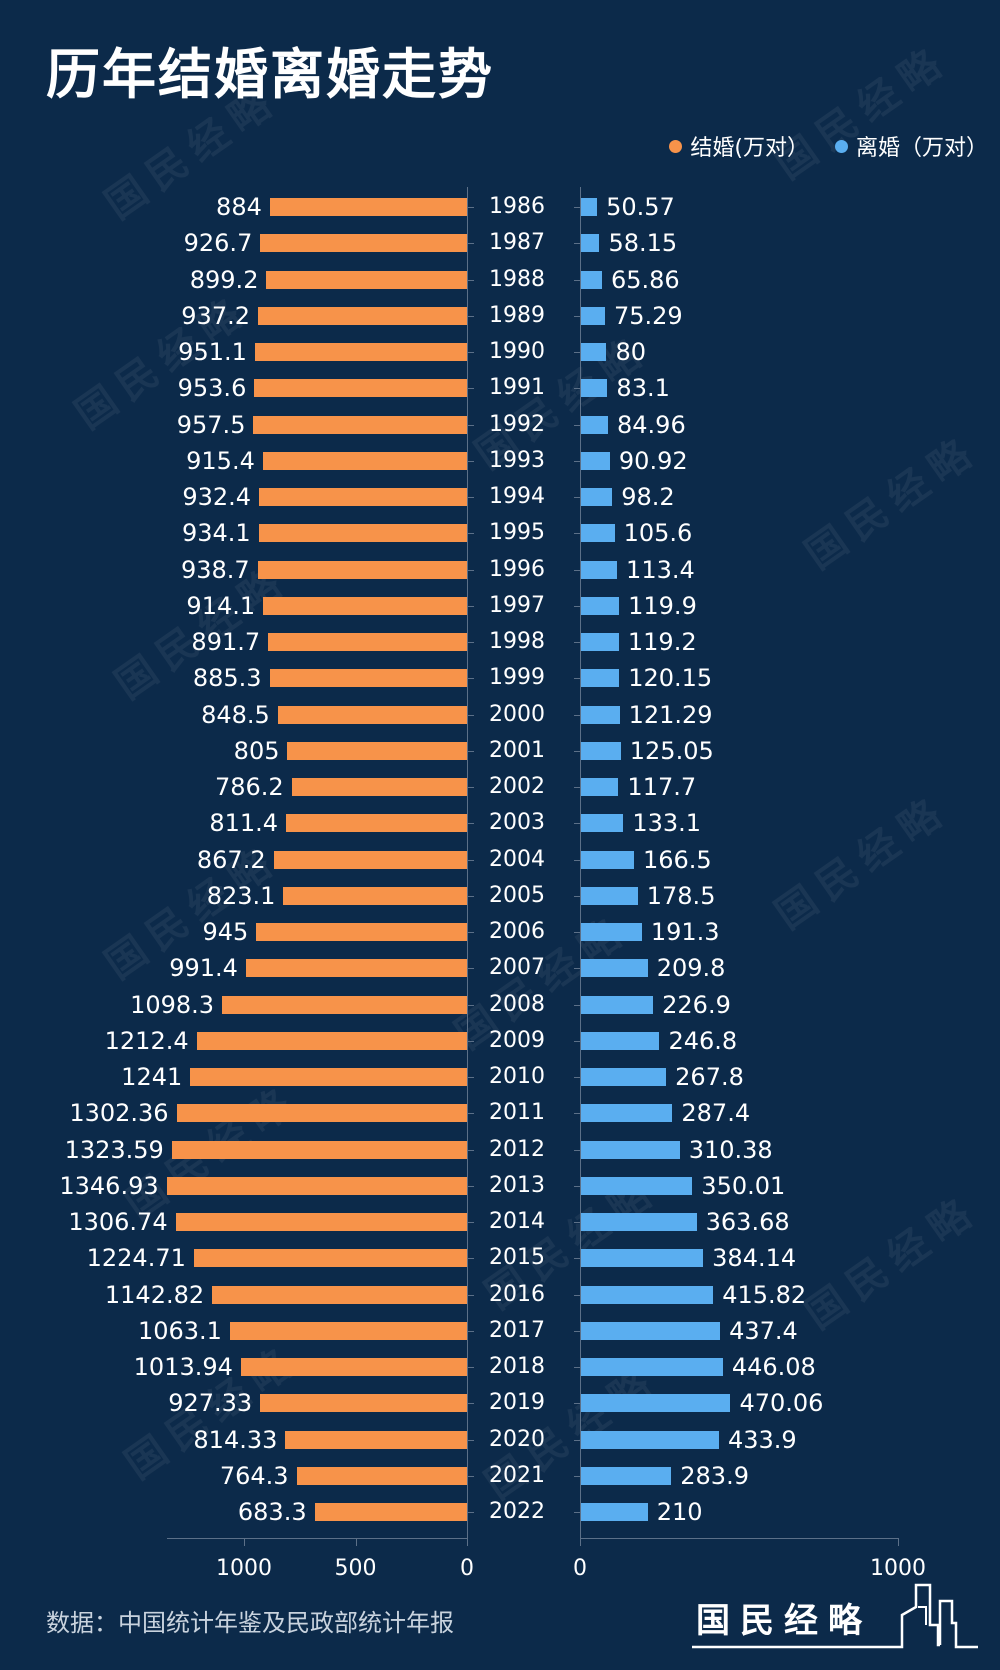  Describe the element at coordinates (119, 1113) in the screenshot. I see `marriage-value-label: 1302.36` at that location.